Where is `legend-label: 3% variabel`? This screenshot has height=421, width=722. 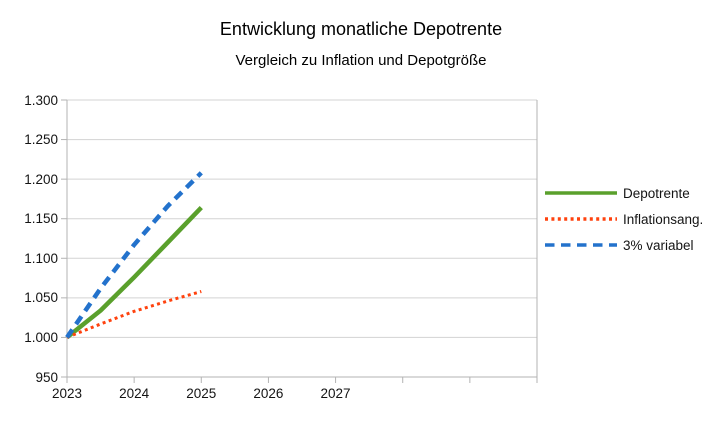
legend-label: 3% variabel is located at coordinates (658, 245).